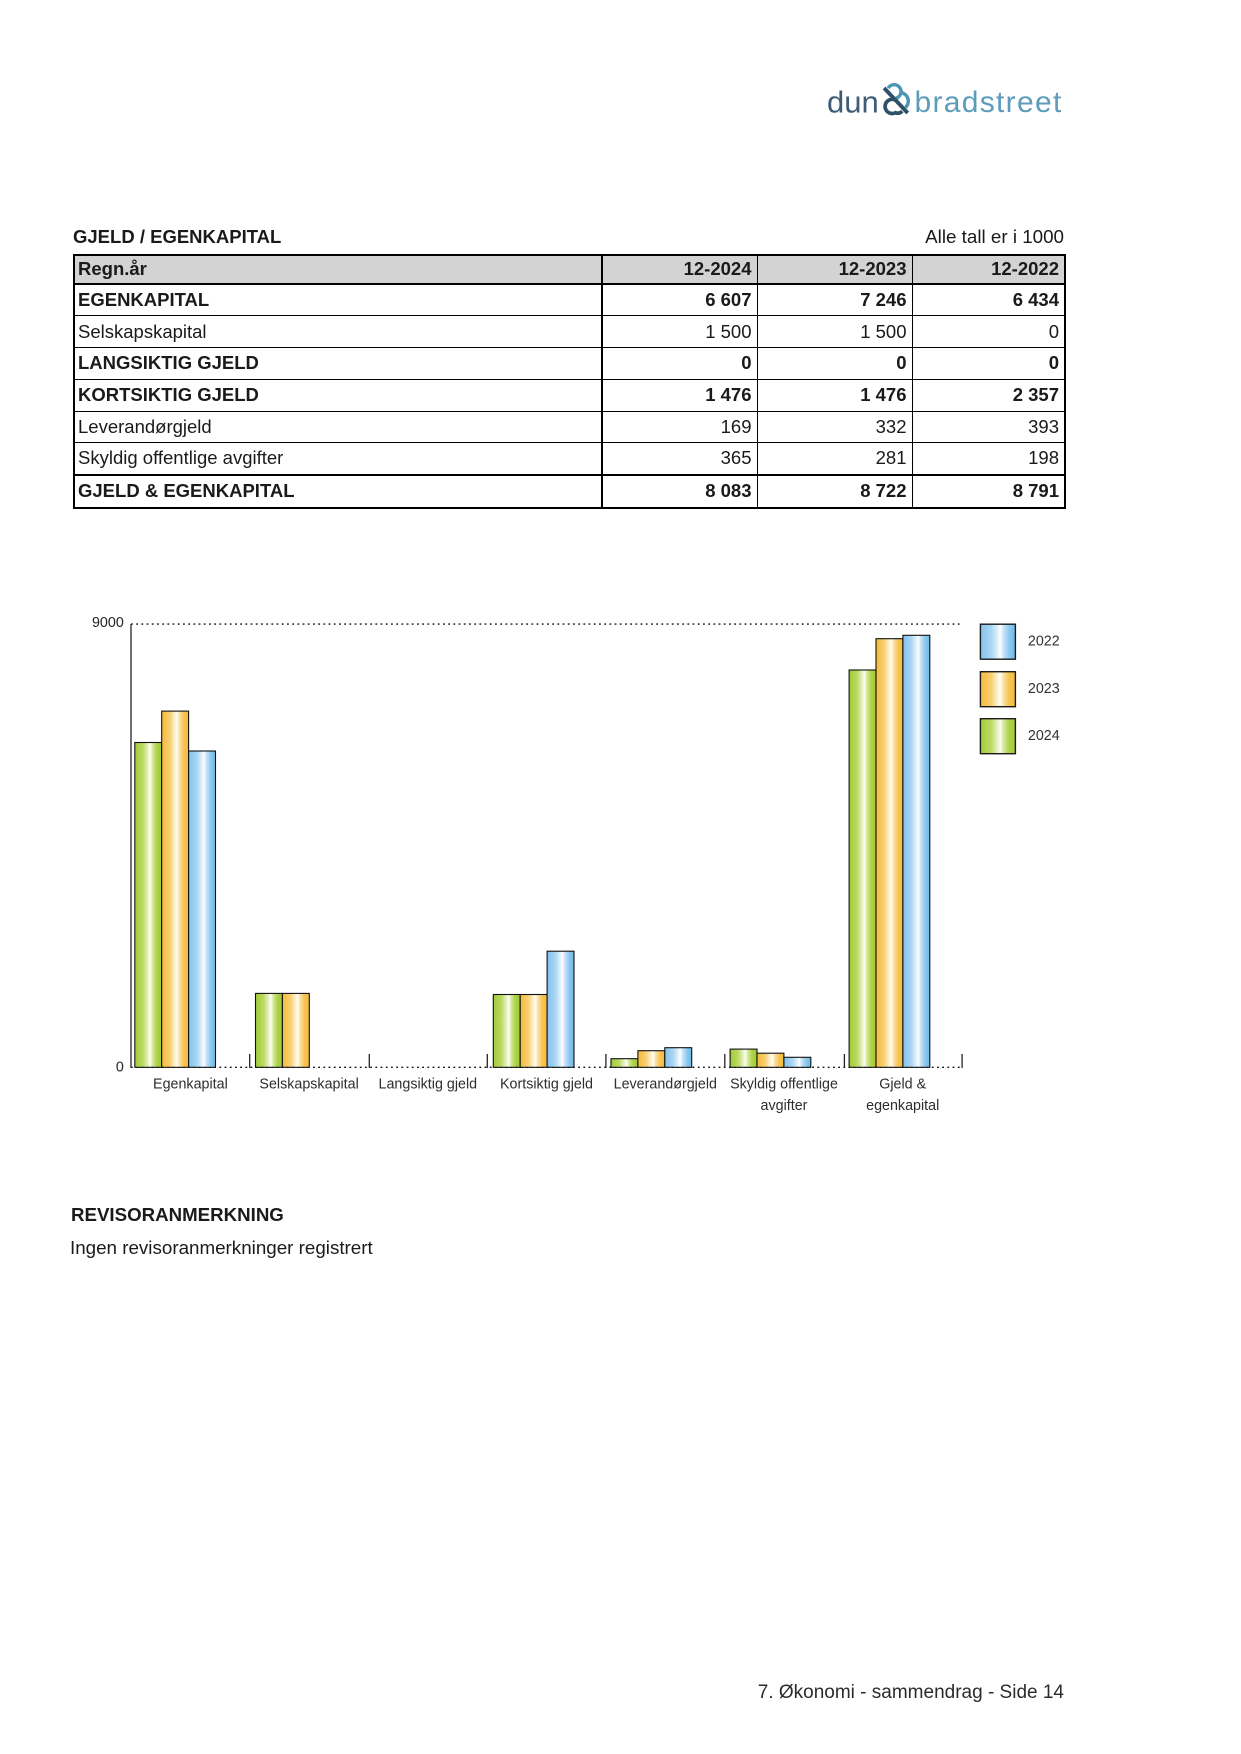 The height and width of the screenshot is (1754, 1241). Describe the element at coordinates (902, 1084) in the screenshot. I see `svg-text: Gjeld &` at that location.